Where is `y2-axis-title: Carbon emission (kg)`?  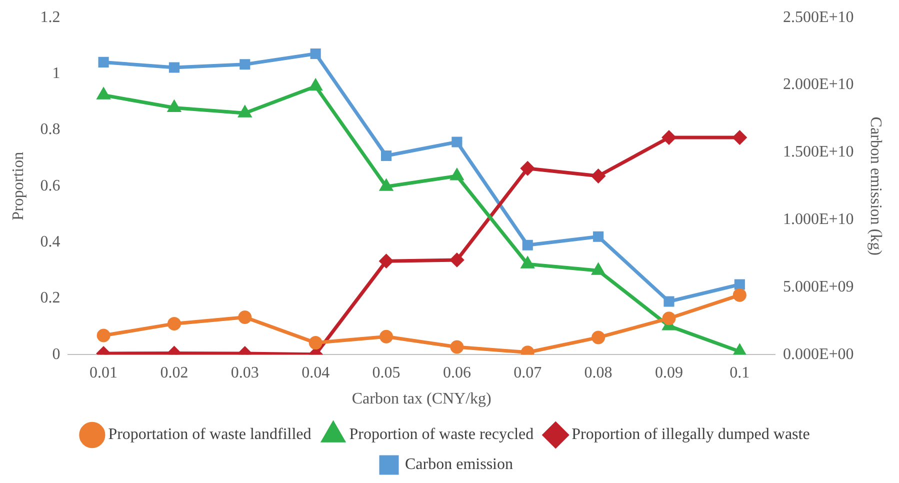 y2-axis-title: Carbon emission (kg) is located at coordinates (875, 186).